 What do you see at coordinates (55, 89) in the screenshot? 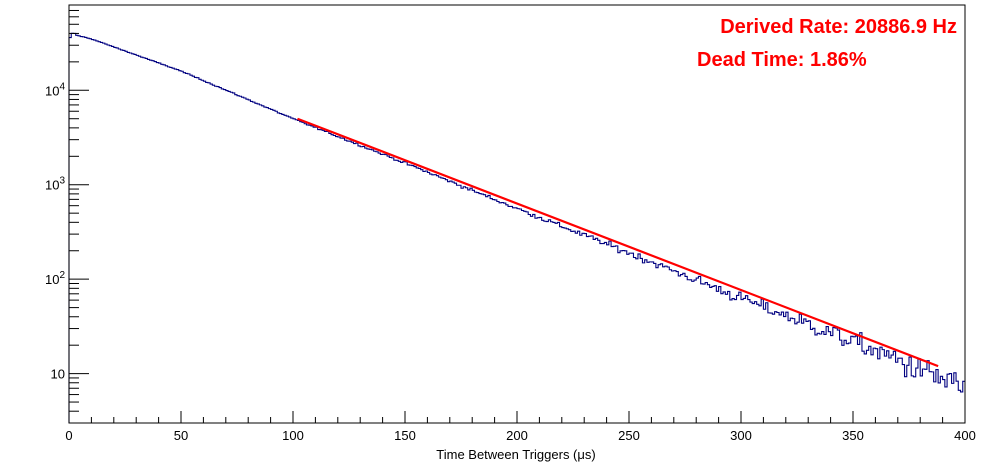
I see `y-tick-label: 10⁴` at bounding box center [55, 89].